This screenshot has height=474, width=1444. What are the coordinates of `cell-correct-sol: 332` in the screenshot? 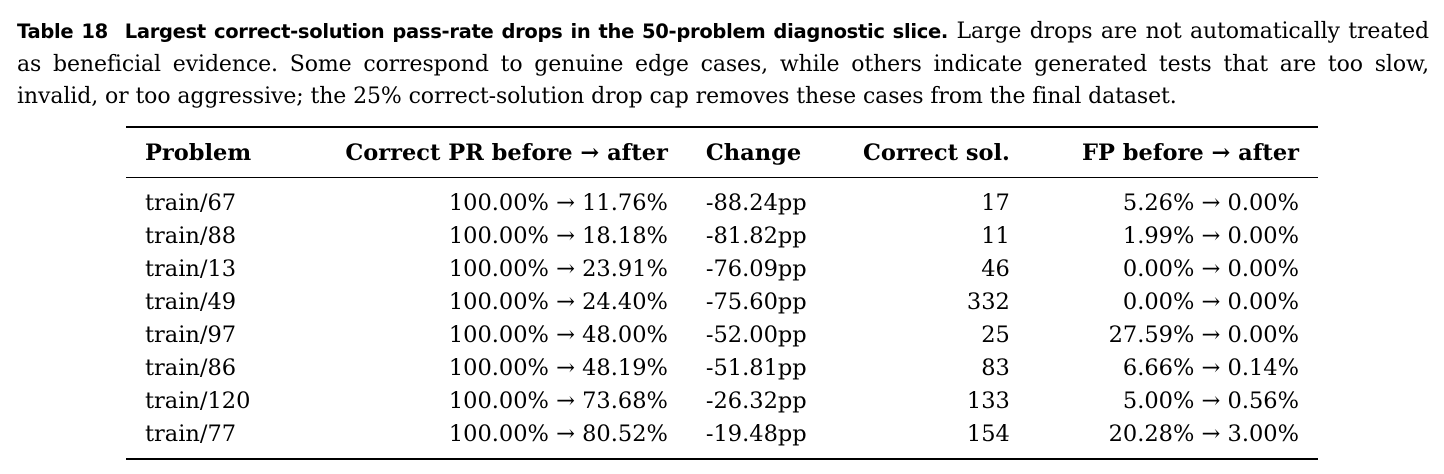 It's located at (988, 301).